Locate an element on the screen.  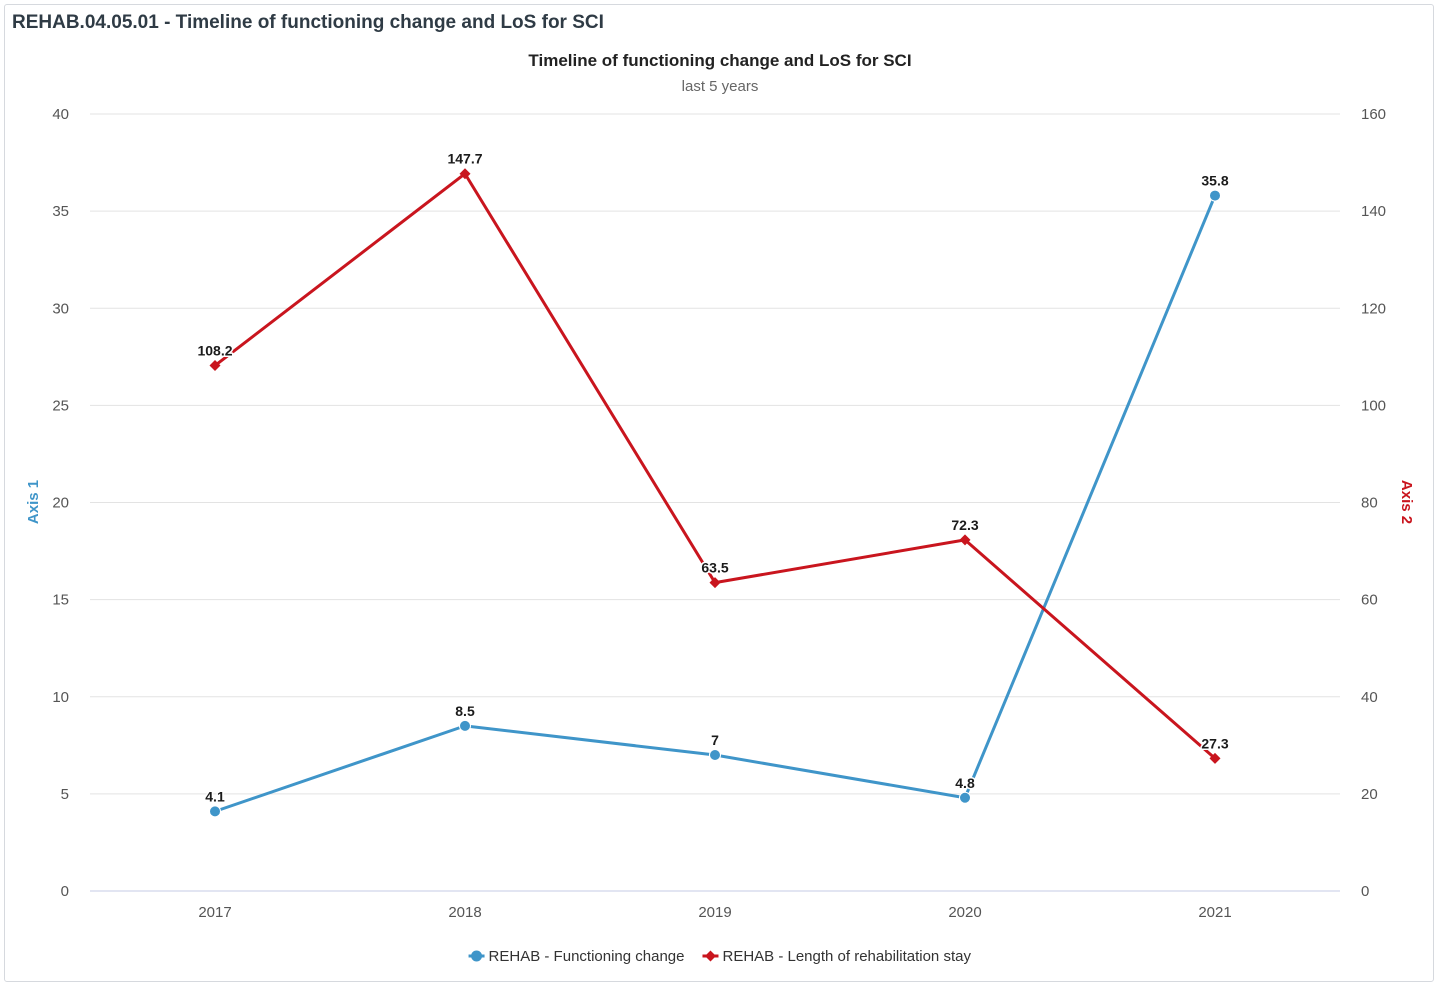
x-tick-label: 2018 is located at coordinates (464, 912).